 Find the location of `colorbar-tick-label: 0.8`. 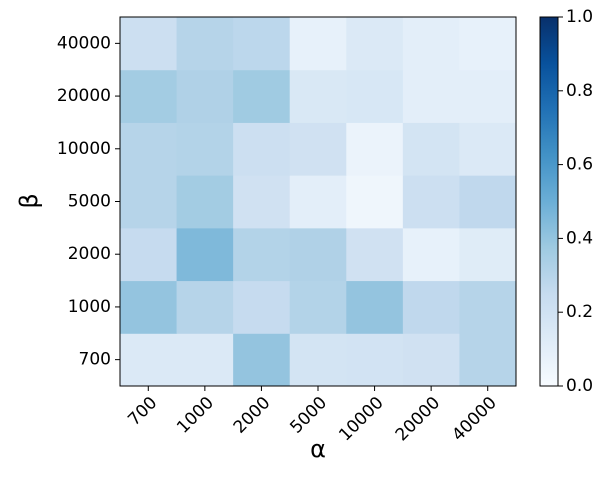

colorbar-tick-label: 0.8 is located at coordinates (579, 91).